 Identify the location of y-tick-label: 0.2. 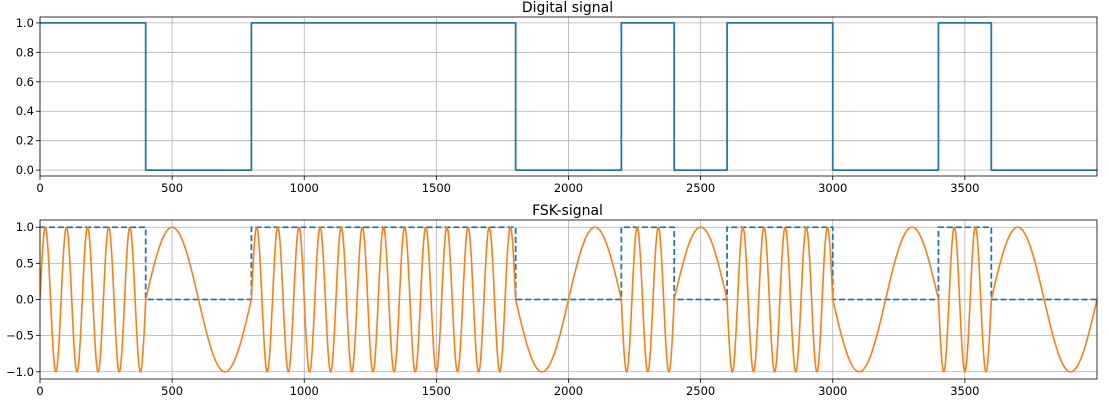
(25, 141).